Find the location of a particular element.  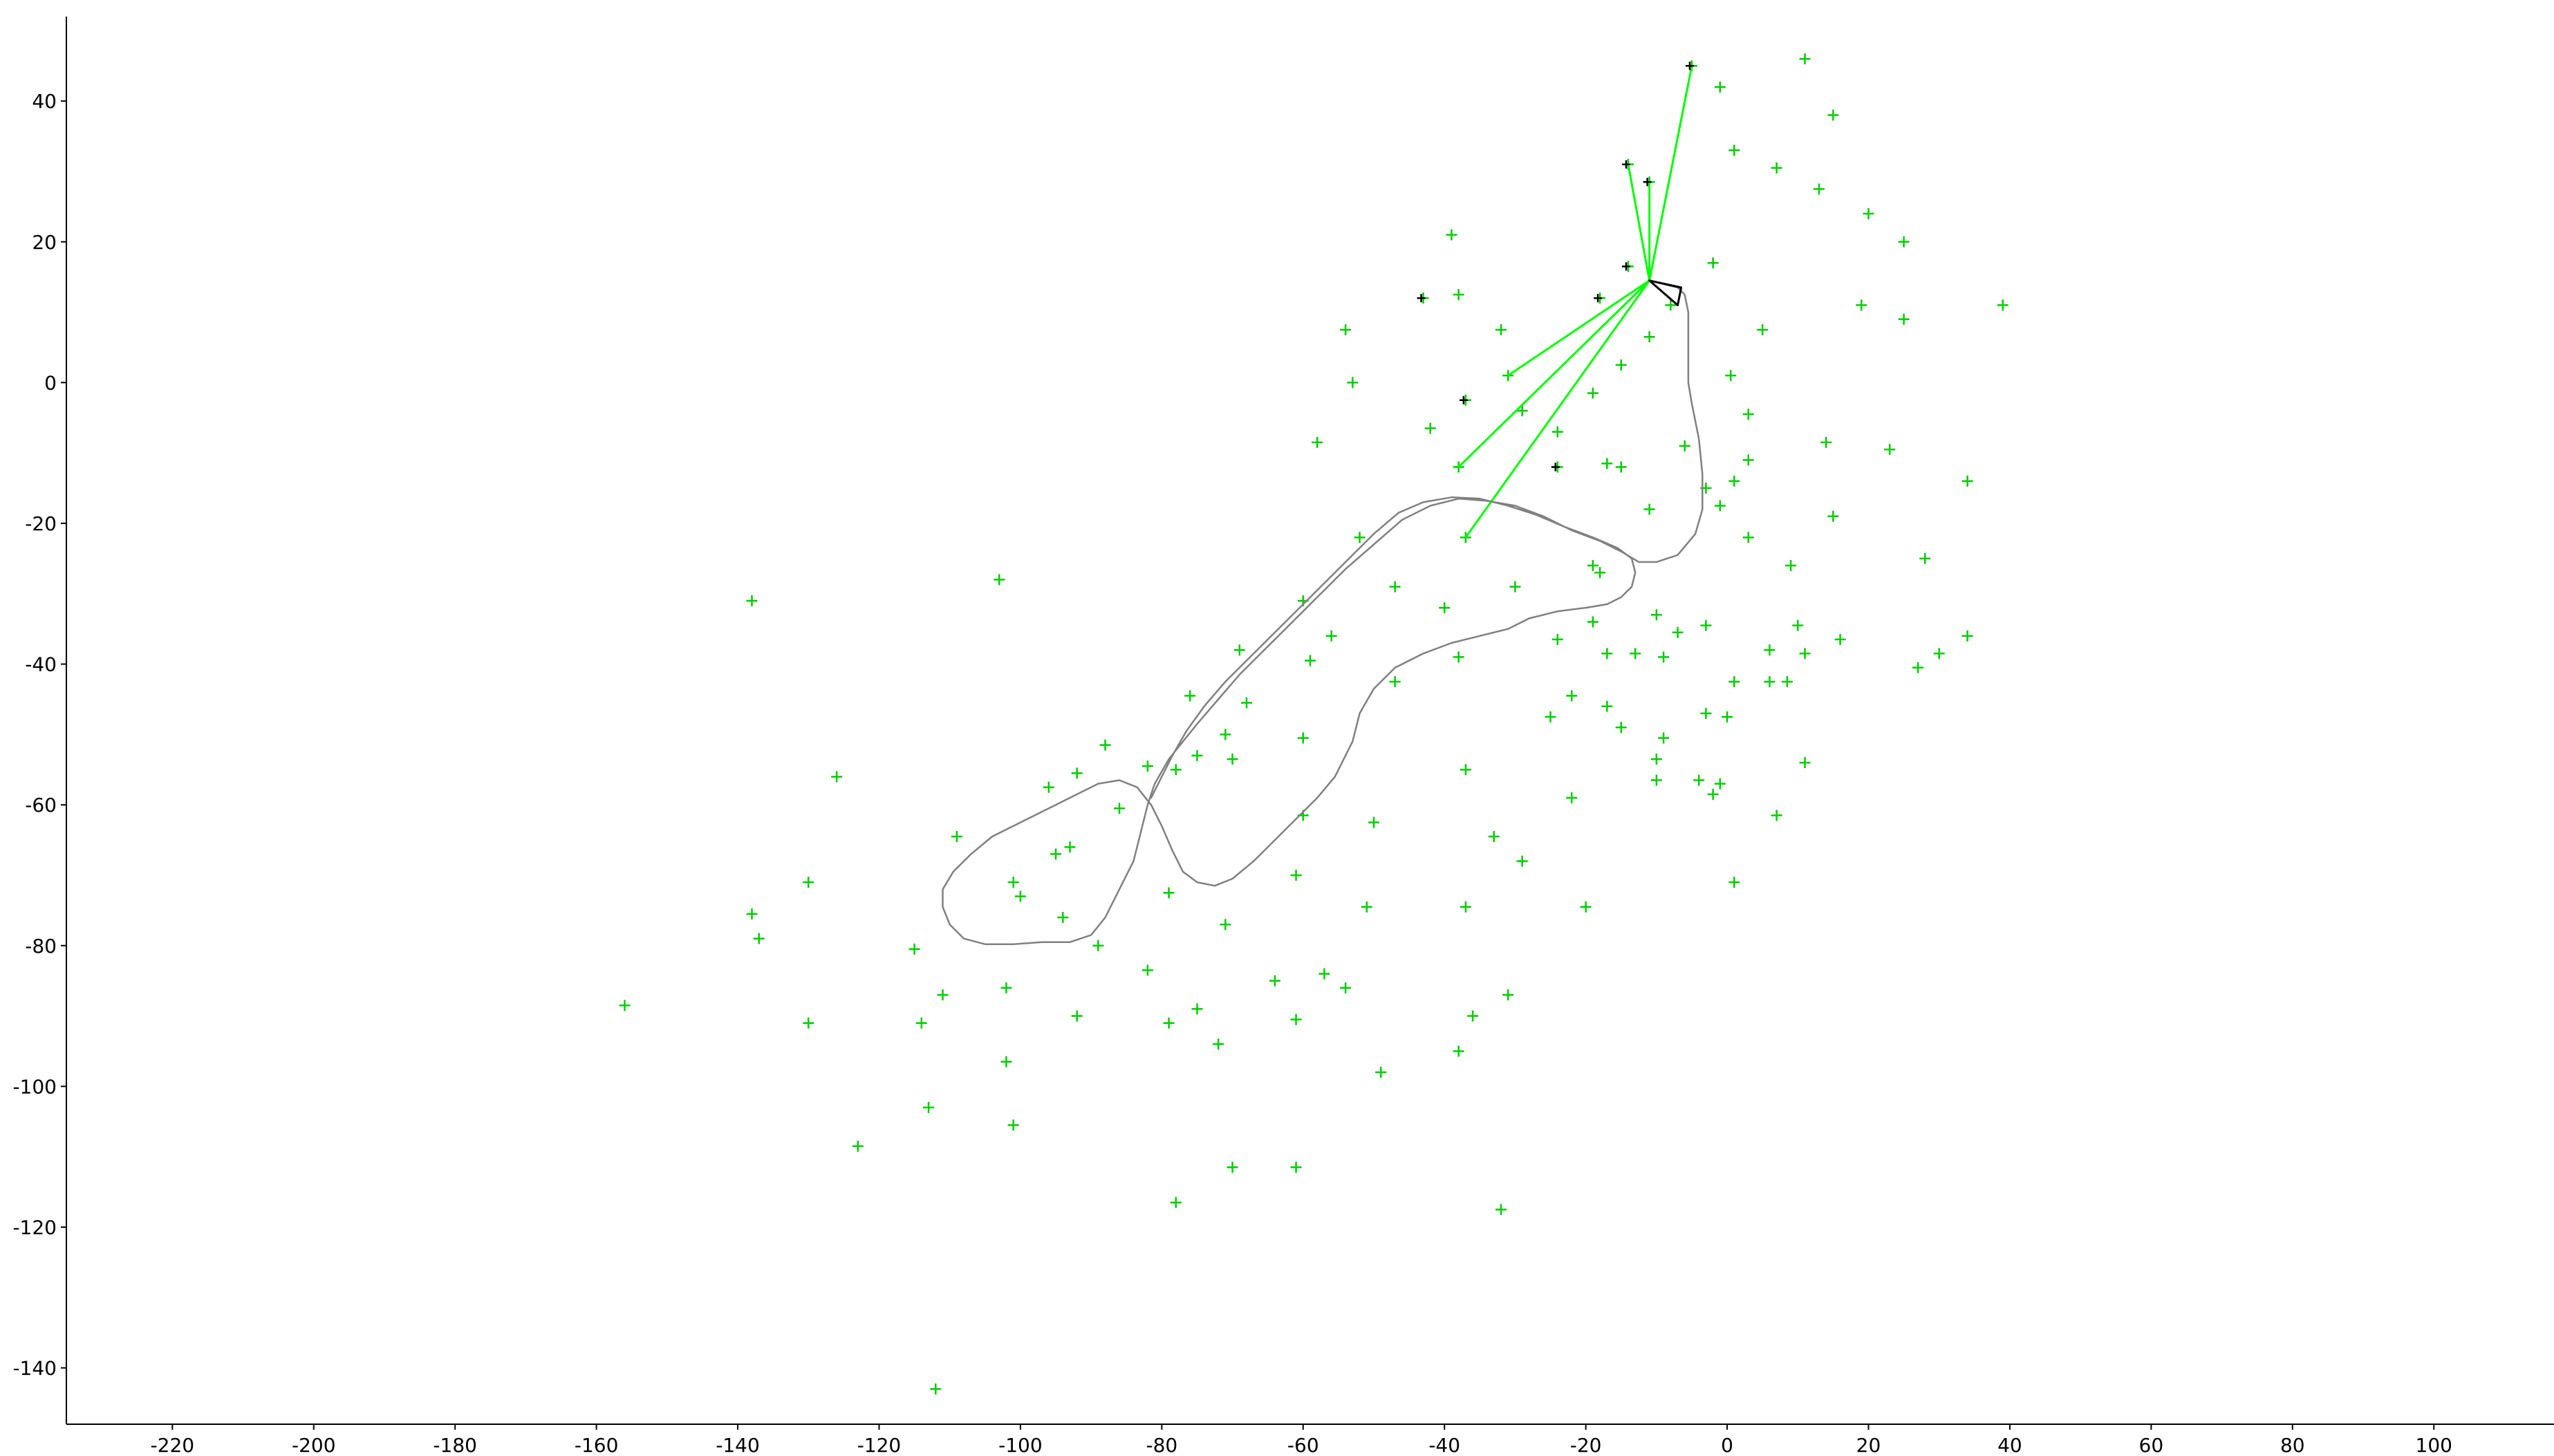

x-tick-label: -220 is located at coordinates (173, 1445).